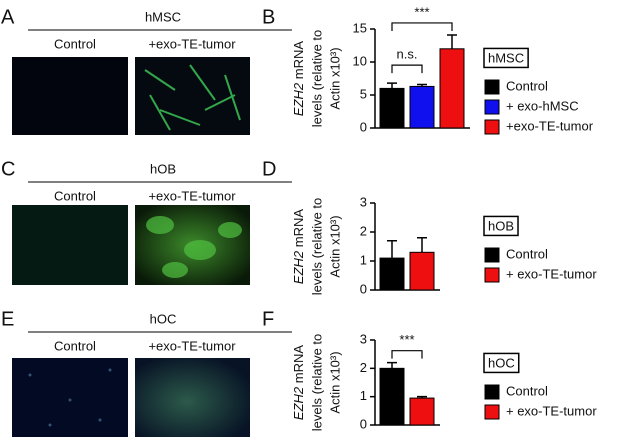 The height and width of the screenshot is (444, 630). I want to click on panel-letter: D, so click(269, 169).